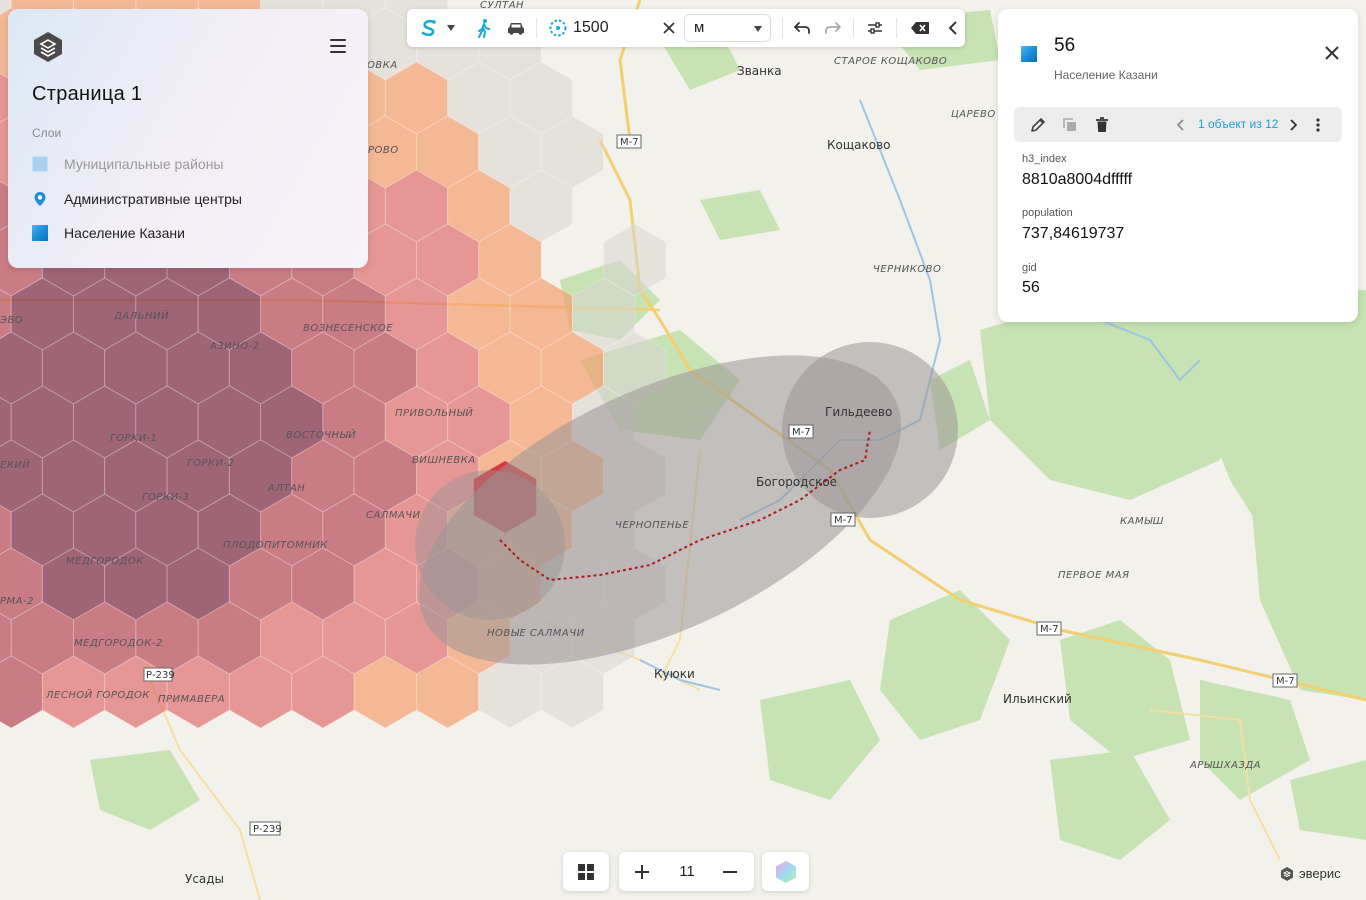 This screenshot has width=1366, height=900. Describe the element at coordinates (730, 872) in the screenshot. I see `minus-icon` at that location.